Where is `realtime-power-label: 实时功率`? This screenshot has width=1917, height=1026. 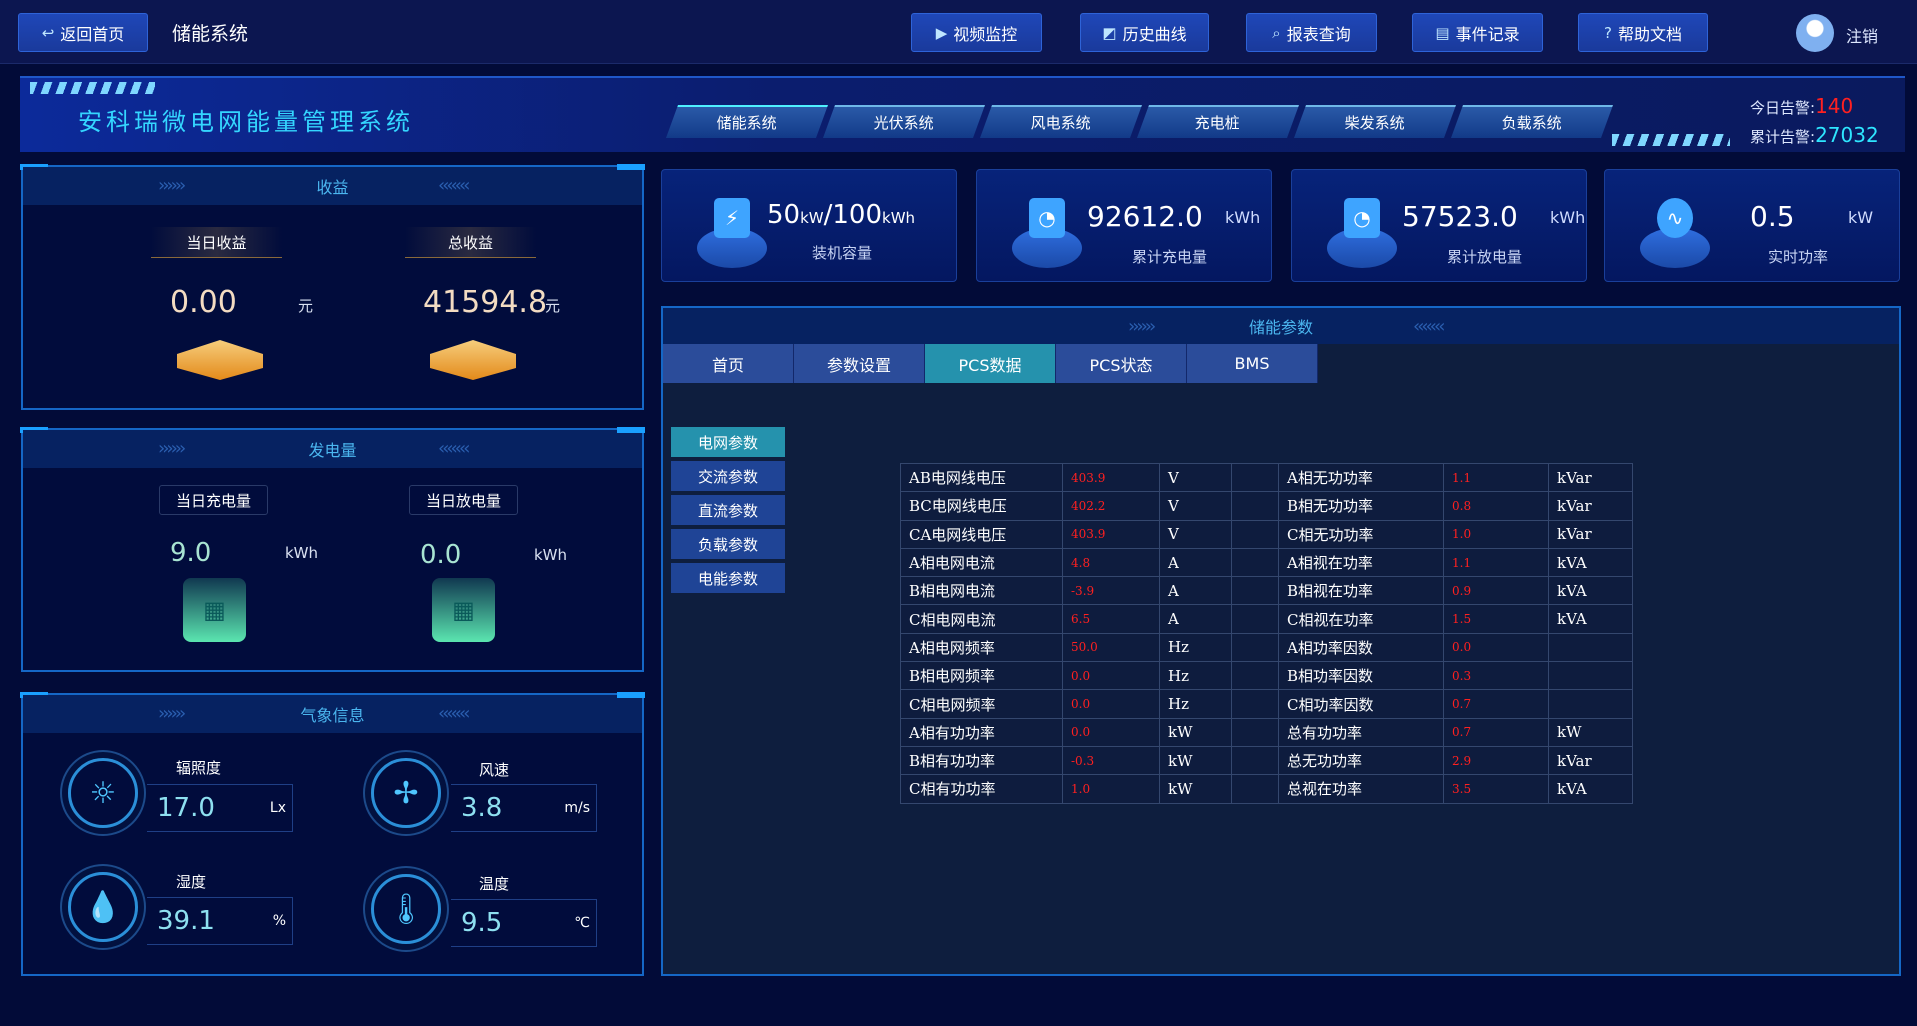 realtime-power-label: 实时功率 is located at coordinates (1798, 257).